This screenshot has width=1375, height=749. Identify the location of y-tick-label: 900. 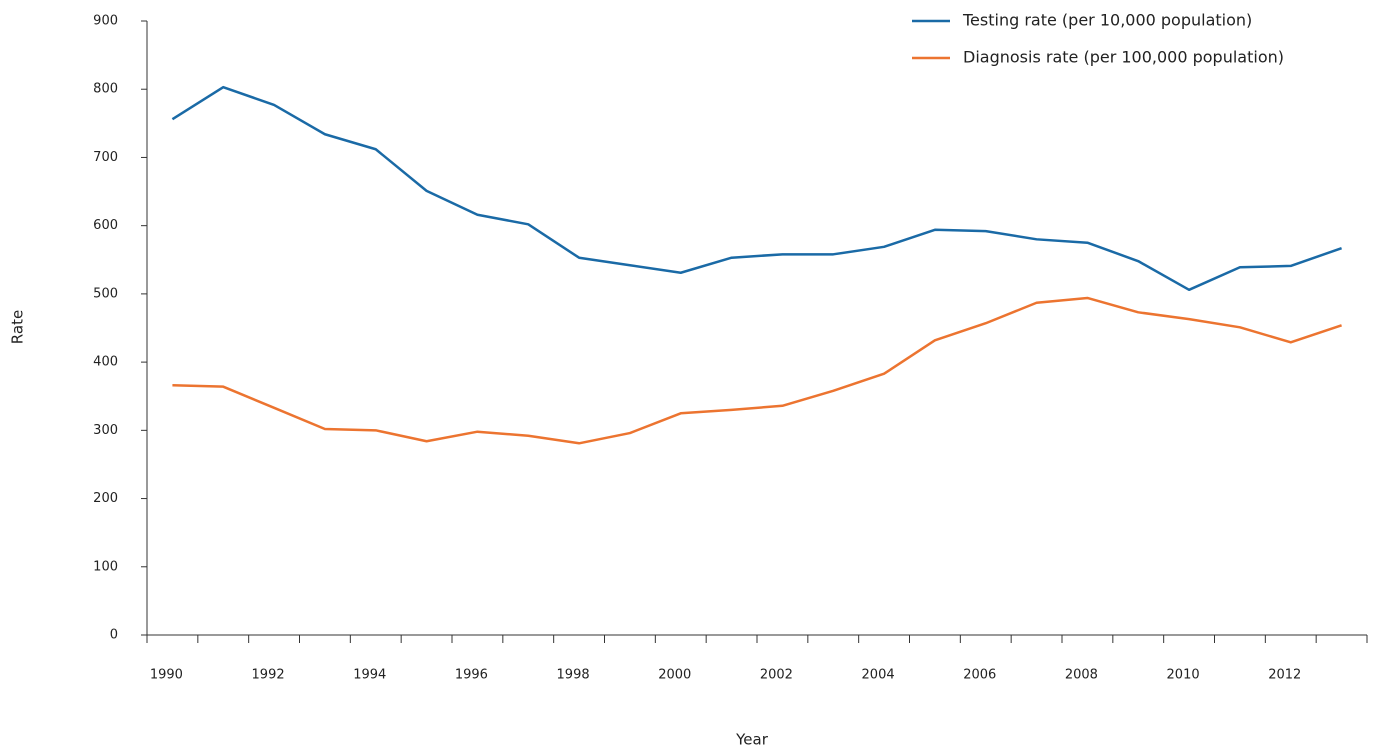
(105, 21).